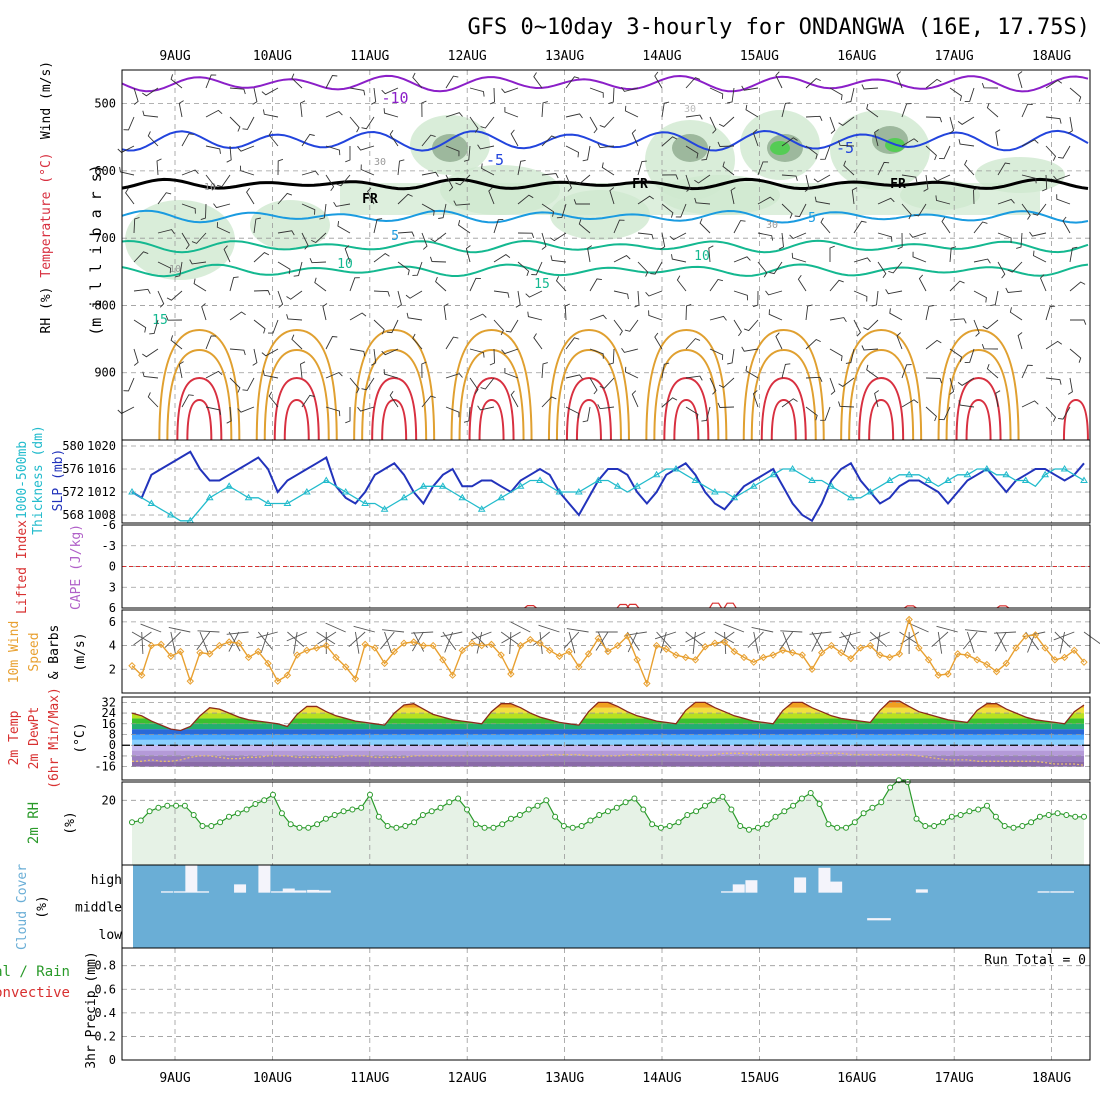 Image resolution: width=1100 pixels, height=1104 pixels. I want to click on x-tick-label-bottom: 10AUG, so click(272, 1078).